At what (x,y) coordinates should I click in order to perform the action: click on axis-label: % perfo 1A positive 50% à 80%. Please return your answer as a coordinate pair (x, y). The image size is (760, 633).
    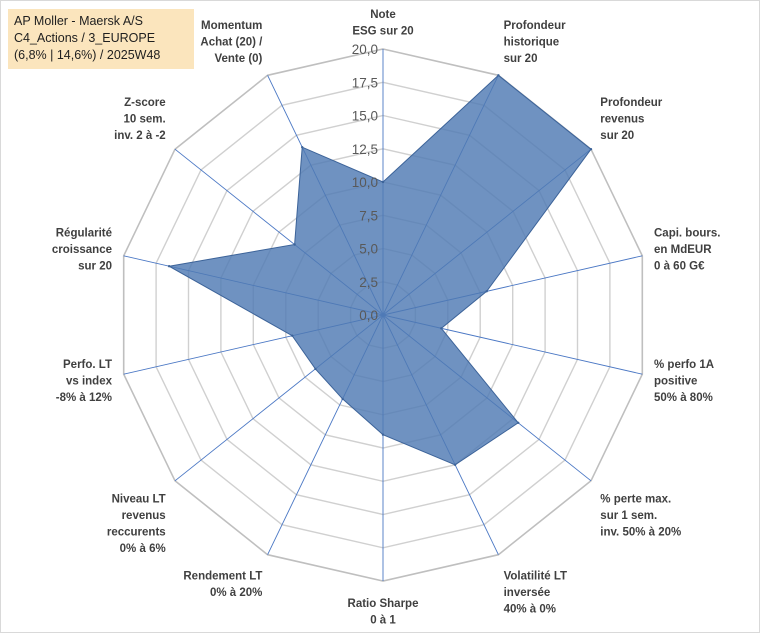
    Looking at the image, I should click on (684, 381).